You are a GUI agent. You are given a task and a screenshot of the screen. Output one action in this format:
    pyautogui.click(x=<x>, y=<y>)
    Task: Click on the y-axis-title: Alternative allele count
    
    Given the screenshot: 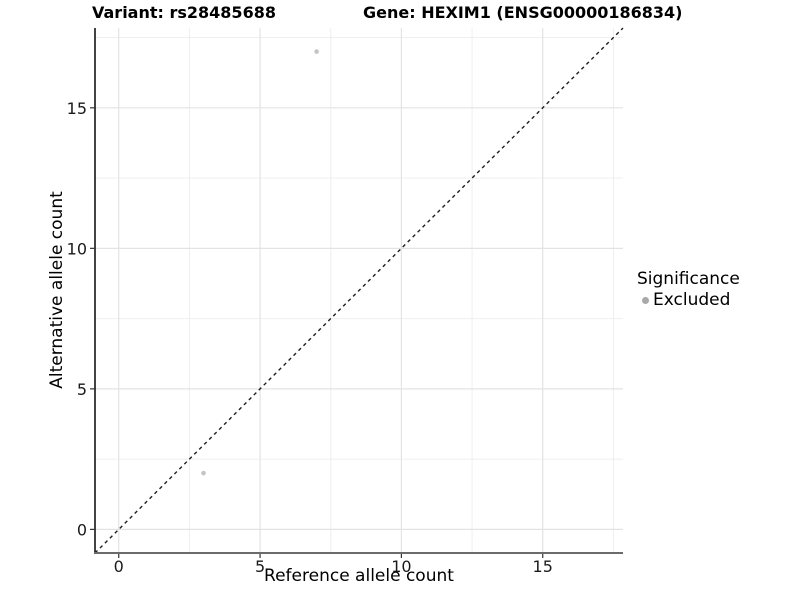 What is the action you would take?
    pyautogui.click(x=57, y=290)
    